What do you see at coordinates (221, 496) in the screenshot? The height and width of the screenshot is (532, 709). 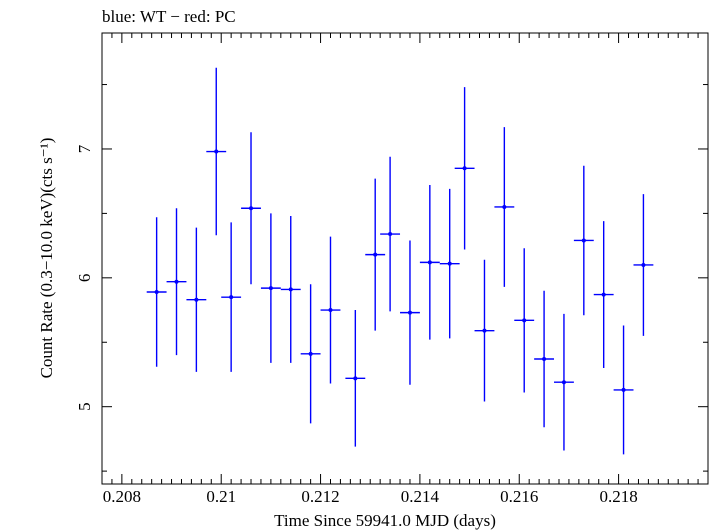 I see `x-tick-label: 0.21` at bounding box center [221, 496].